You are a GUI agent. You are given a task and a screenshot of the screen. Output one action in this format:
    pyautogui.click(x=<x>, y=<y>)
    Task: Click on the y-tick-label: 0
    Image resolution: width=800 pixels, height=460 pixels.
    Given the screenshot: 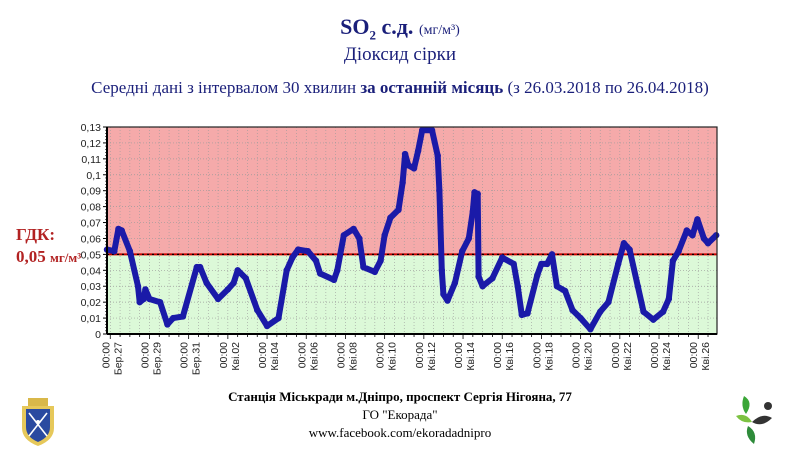 What is the action you would take?
    pyautogui.click(x=98, y=335)
    